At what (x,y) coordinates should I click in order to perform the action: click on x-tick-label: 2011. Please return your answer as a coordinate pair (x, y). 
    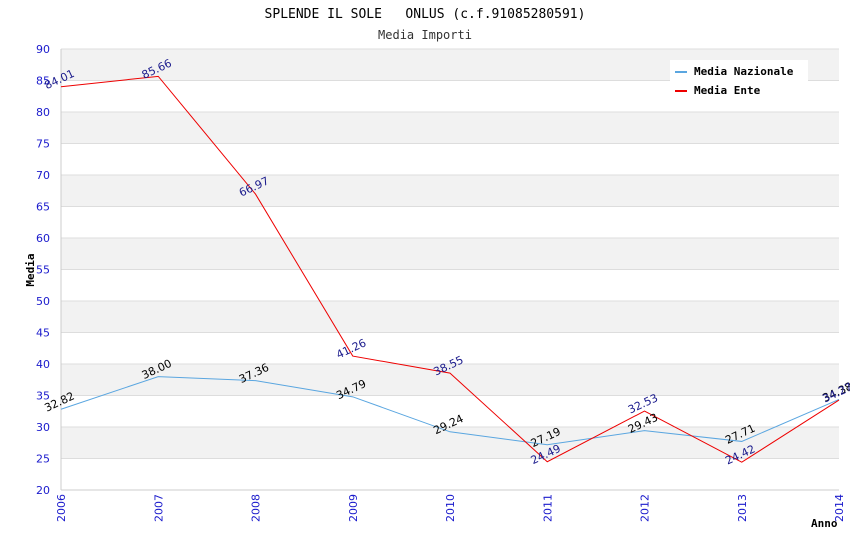
    Looking at the image, I should click on (547, 508).